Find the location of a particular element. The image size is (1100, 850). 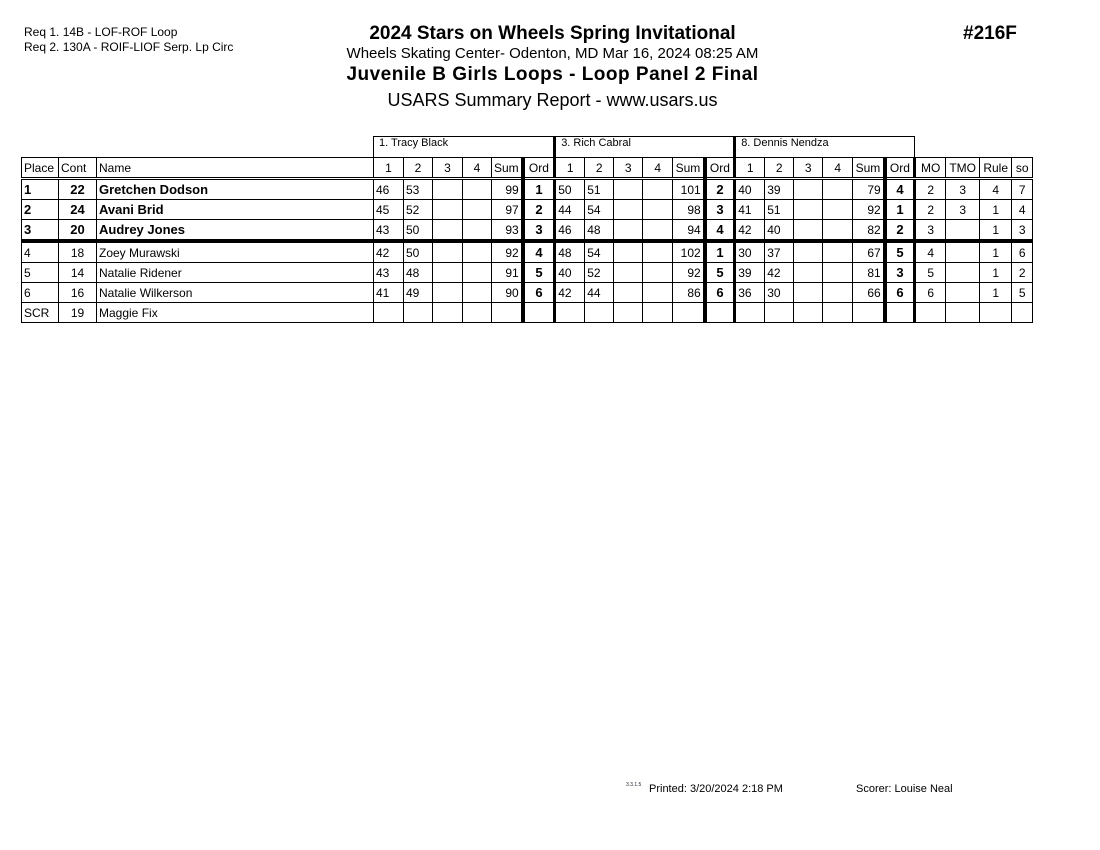

score-cell: 44 is located at coordinates (569, 209).